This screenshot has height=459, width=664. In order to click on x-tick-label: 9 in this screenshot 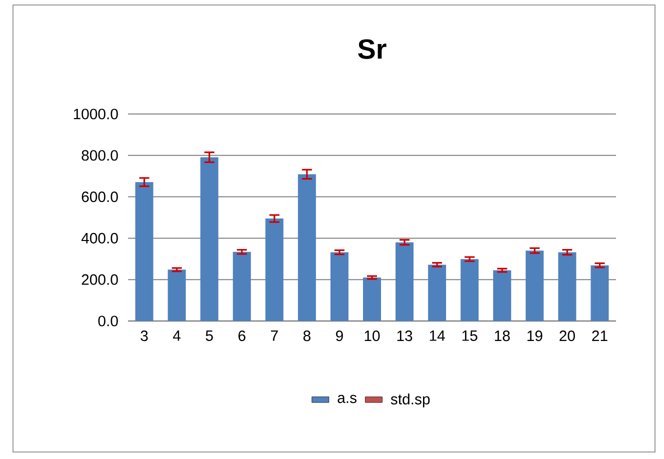, I will do `click(339, 336)`.